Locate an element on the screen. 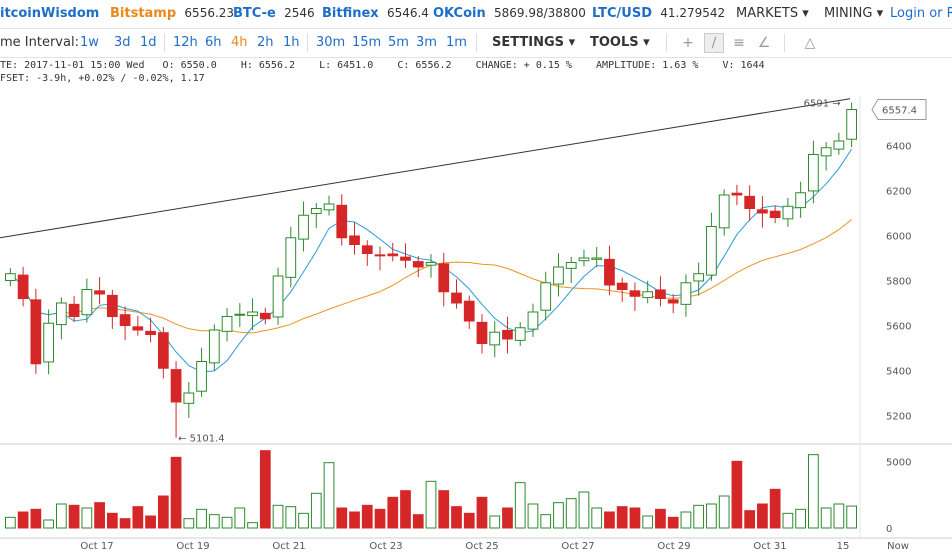 Image resolution: width=952 pixels, height=559 pixels. horizontal-lines-icon: ≡ is located at coordinates (739, 43).